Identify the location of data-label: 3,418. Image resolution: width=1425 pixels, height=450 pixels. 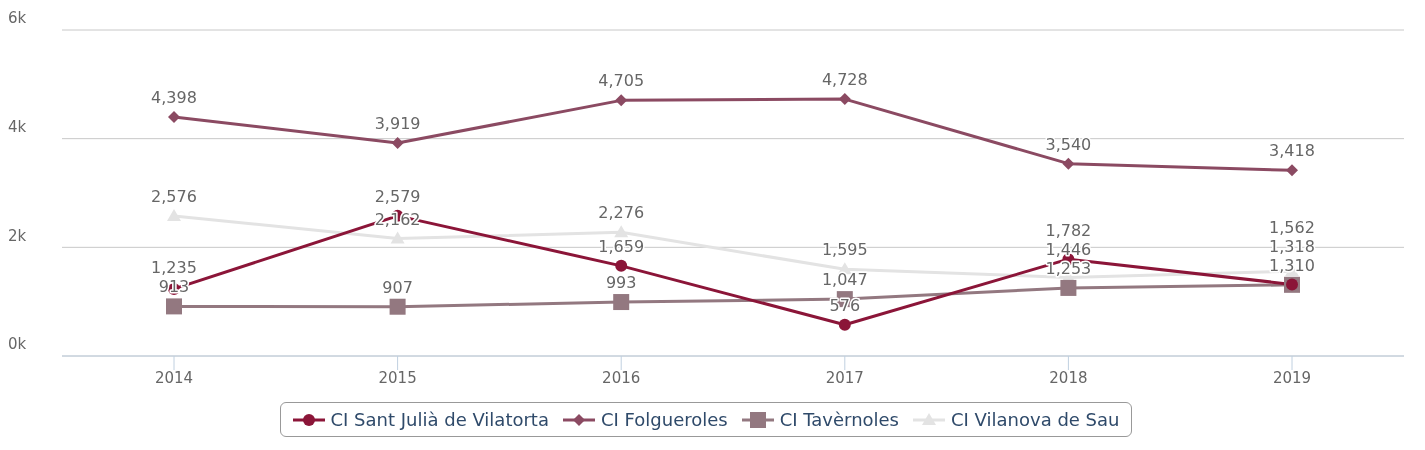
(1292, 151).